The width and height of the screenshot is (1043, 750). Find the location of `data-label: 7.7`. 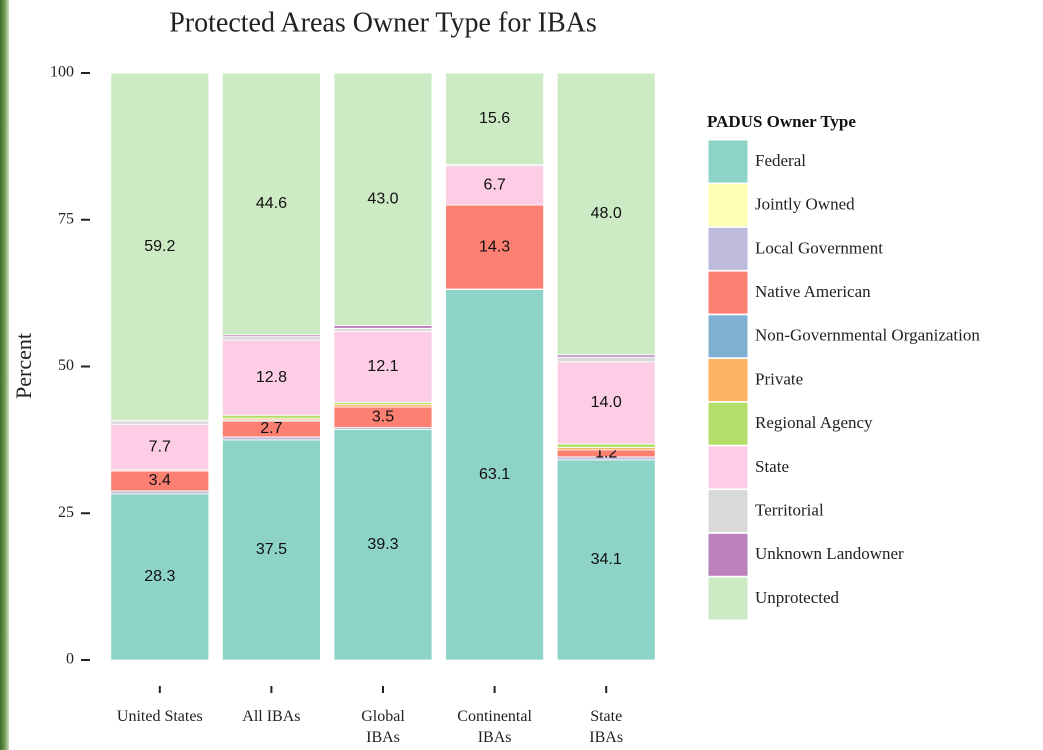

data-label: 7.7 is located at coordinates (160, 446).